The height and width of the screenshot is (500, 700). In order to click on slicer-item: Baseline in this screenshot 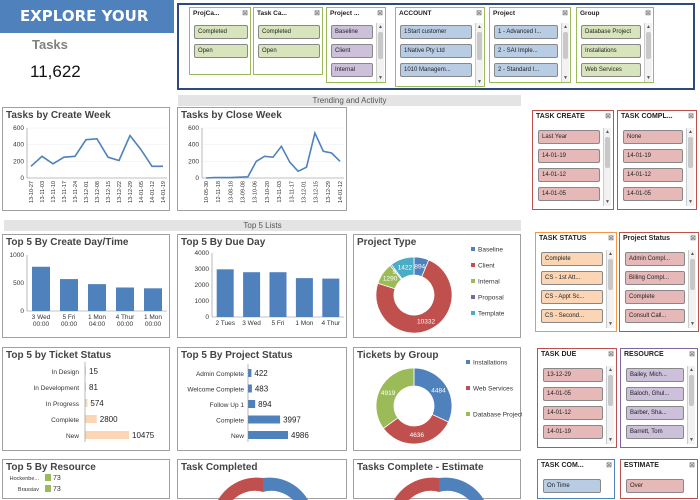, I will do `click(352, 32)`.